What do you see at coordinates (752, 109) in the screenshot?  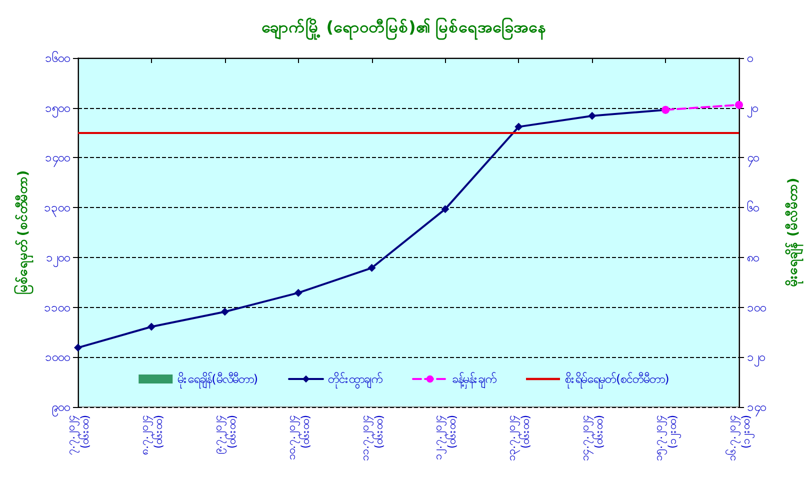 I see `y2-tick-label: ၂၀` at bounding box center [752, 109].